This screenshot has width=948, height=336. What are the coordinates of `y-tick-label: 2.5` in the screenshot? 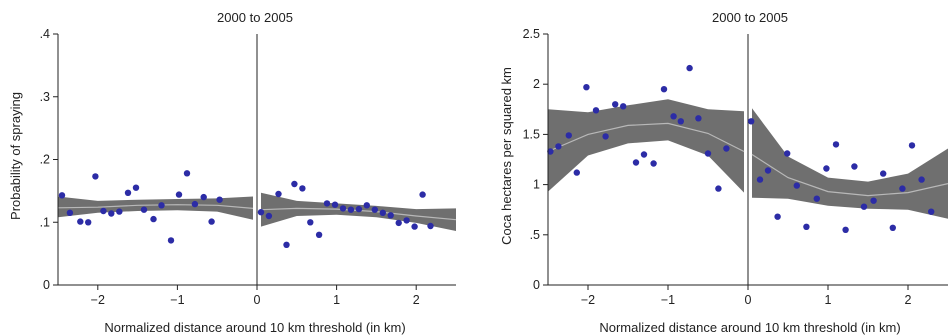 It's located at (531, 34).